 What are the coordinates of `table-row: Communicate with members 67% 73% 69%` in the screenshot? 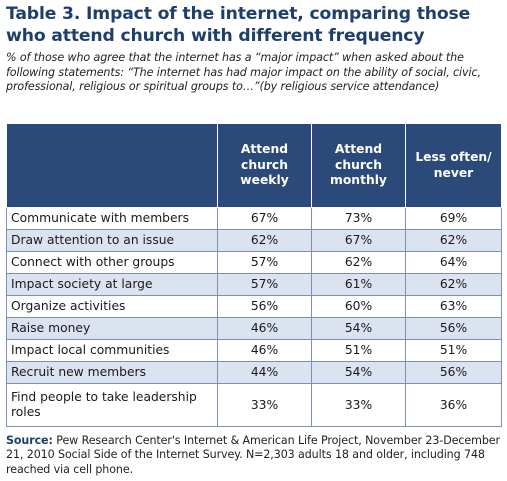 It's located at (254, 218).